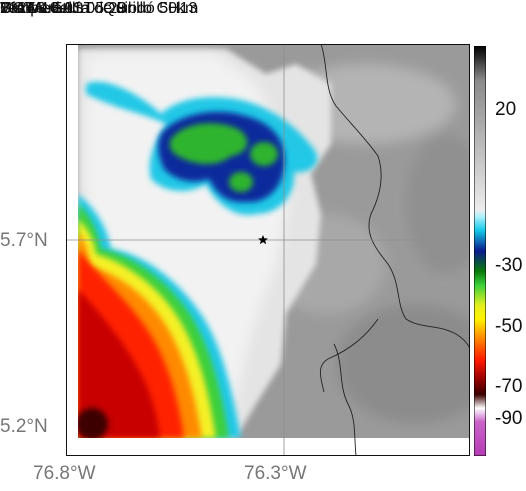 Image resolution: width=526 pixels, height=491 pixels. Describe the element at coordinates (509, 386) in the screenshot. I see `colorbar-label: -70` at that location.